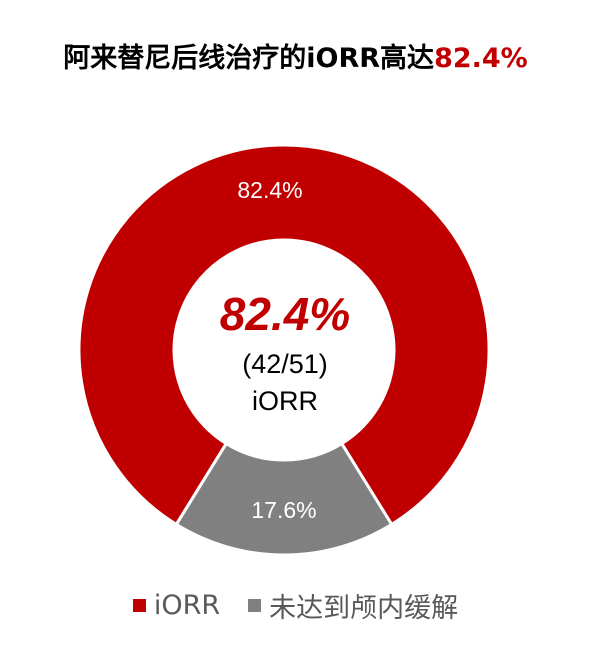 Image resolution: width=591 pixels, height=649 pixels. What do you see at coordinates (364, 608) in the screenshot?
I see `legend-label-no-response: 未达到颅内缓解` at bounding box center [364, 608].